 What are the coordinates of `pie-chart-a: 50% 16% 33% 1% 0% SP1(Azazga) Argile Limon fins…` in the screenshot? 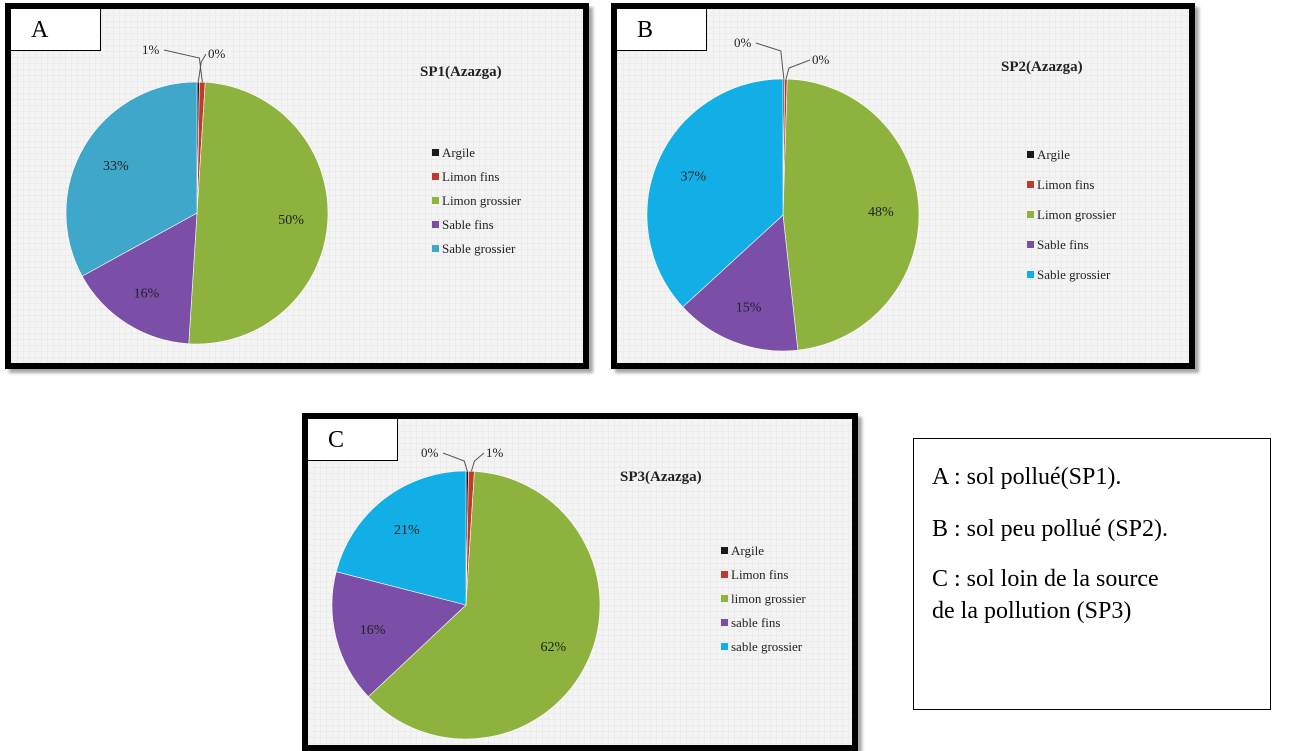 It's located at (293, 193).